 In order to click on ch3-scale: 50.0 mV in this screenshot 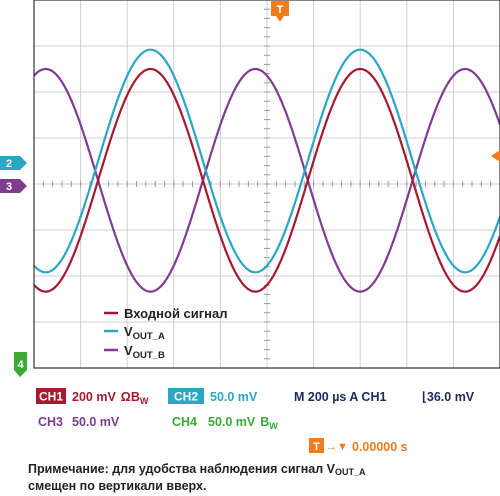, I will do `click(96, 422)`.